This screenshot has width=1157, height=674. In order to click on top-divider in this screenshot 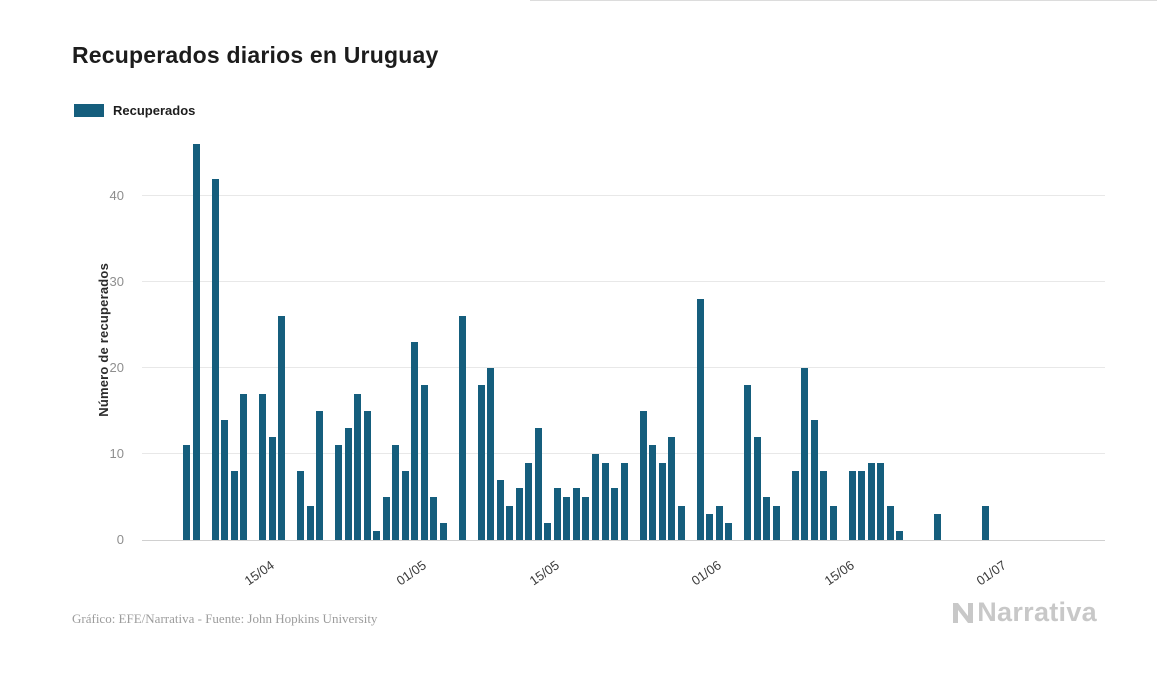, I will do `click(843, 0)`.